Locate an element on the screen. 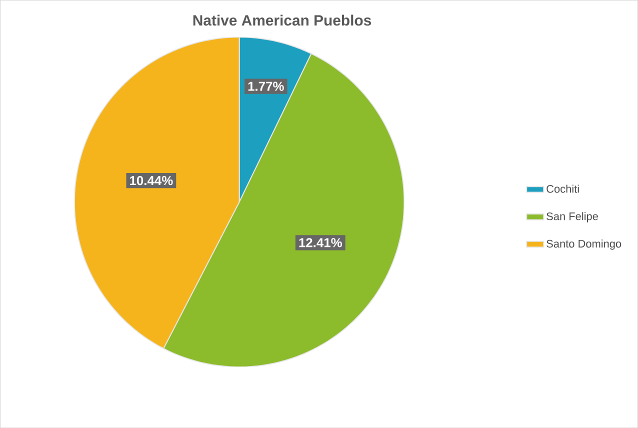 Image resolution: width=638 pixels, height=428 pixels. chart-title: Native American Pueblos is located at coordinates (282, 20).